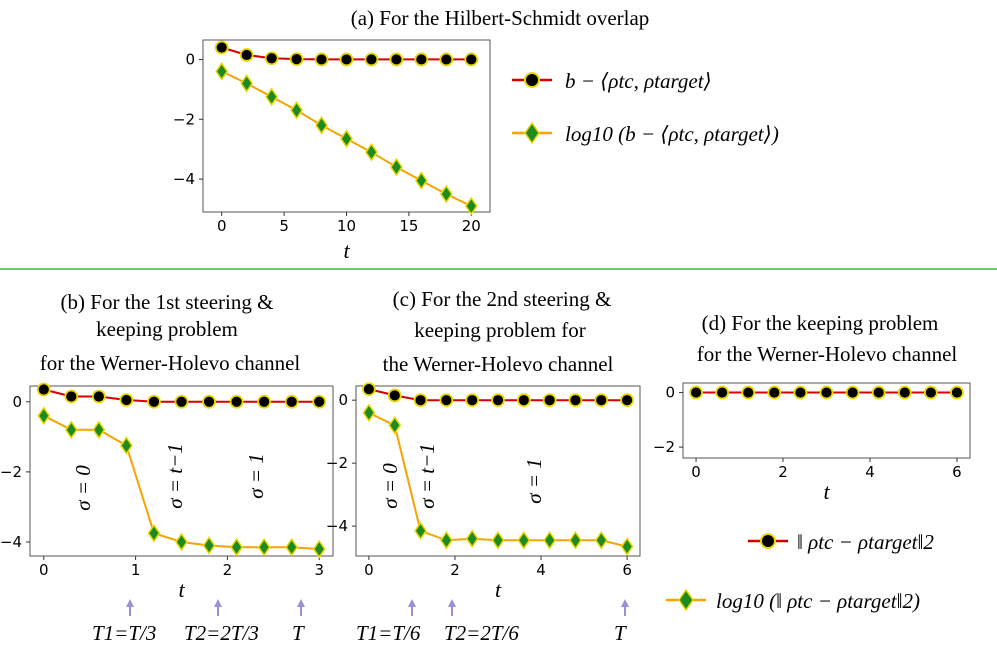  Describe the element at coordinates (870, 472) in the screenshot. I see `xtick-label-d-2: 4` at that location.